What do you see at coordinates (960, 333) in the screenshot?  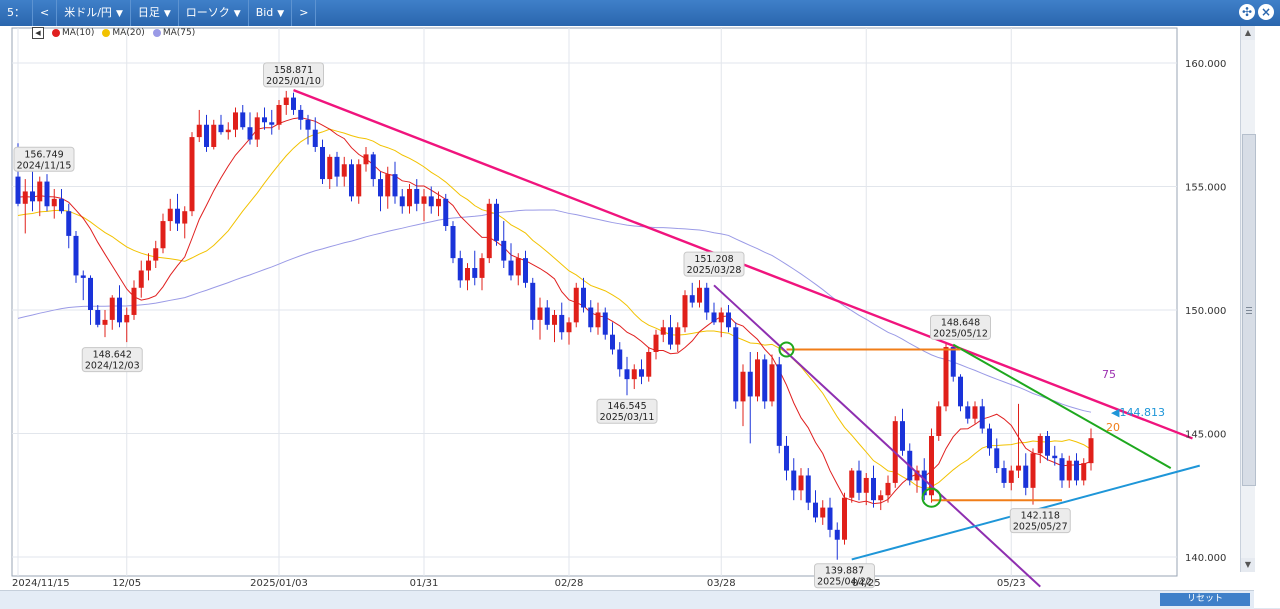 I see `annotation-date: 2025/05/12` at bounding box center [960, 333].